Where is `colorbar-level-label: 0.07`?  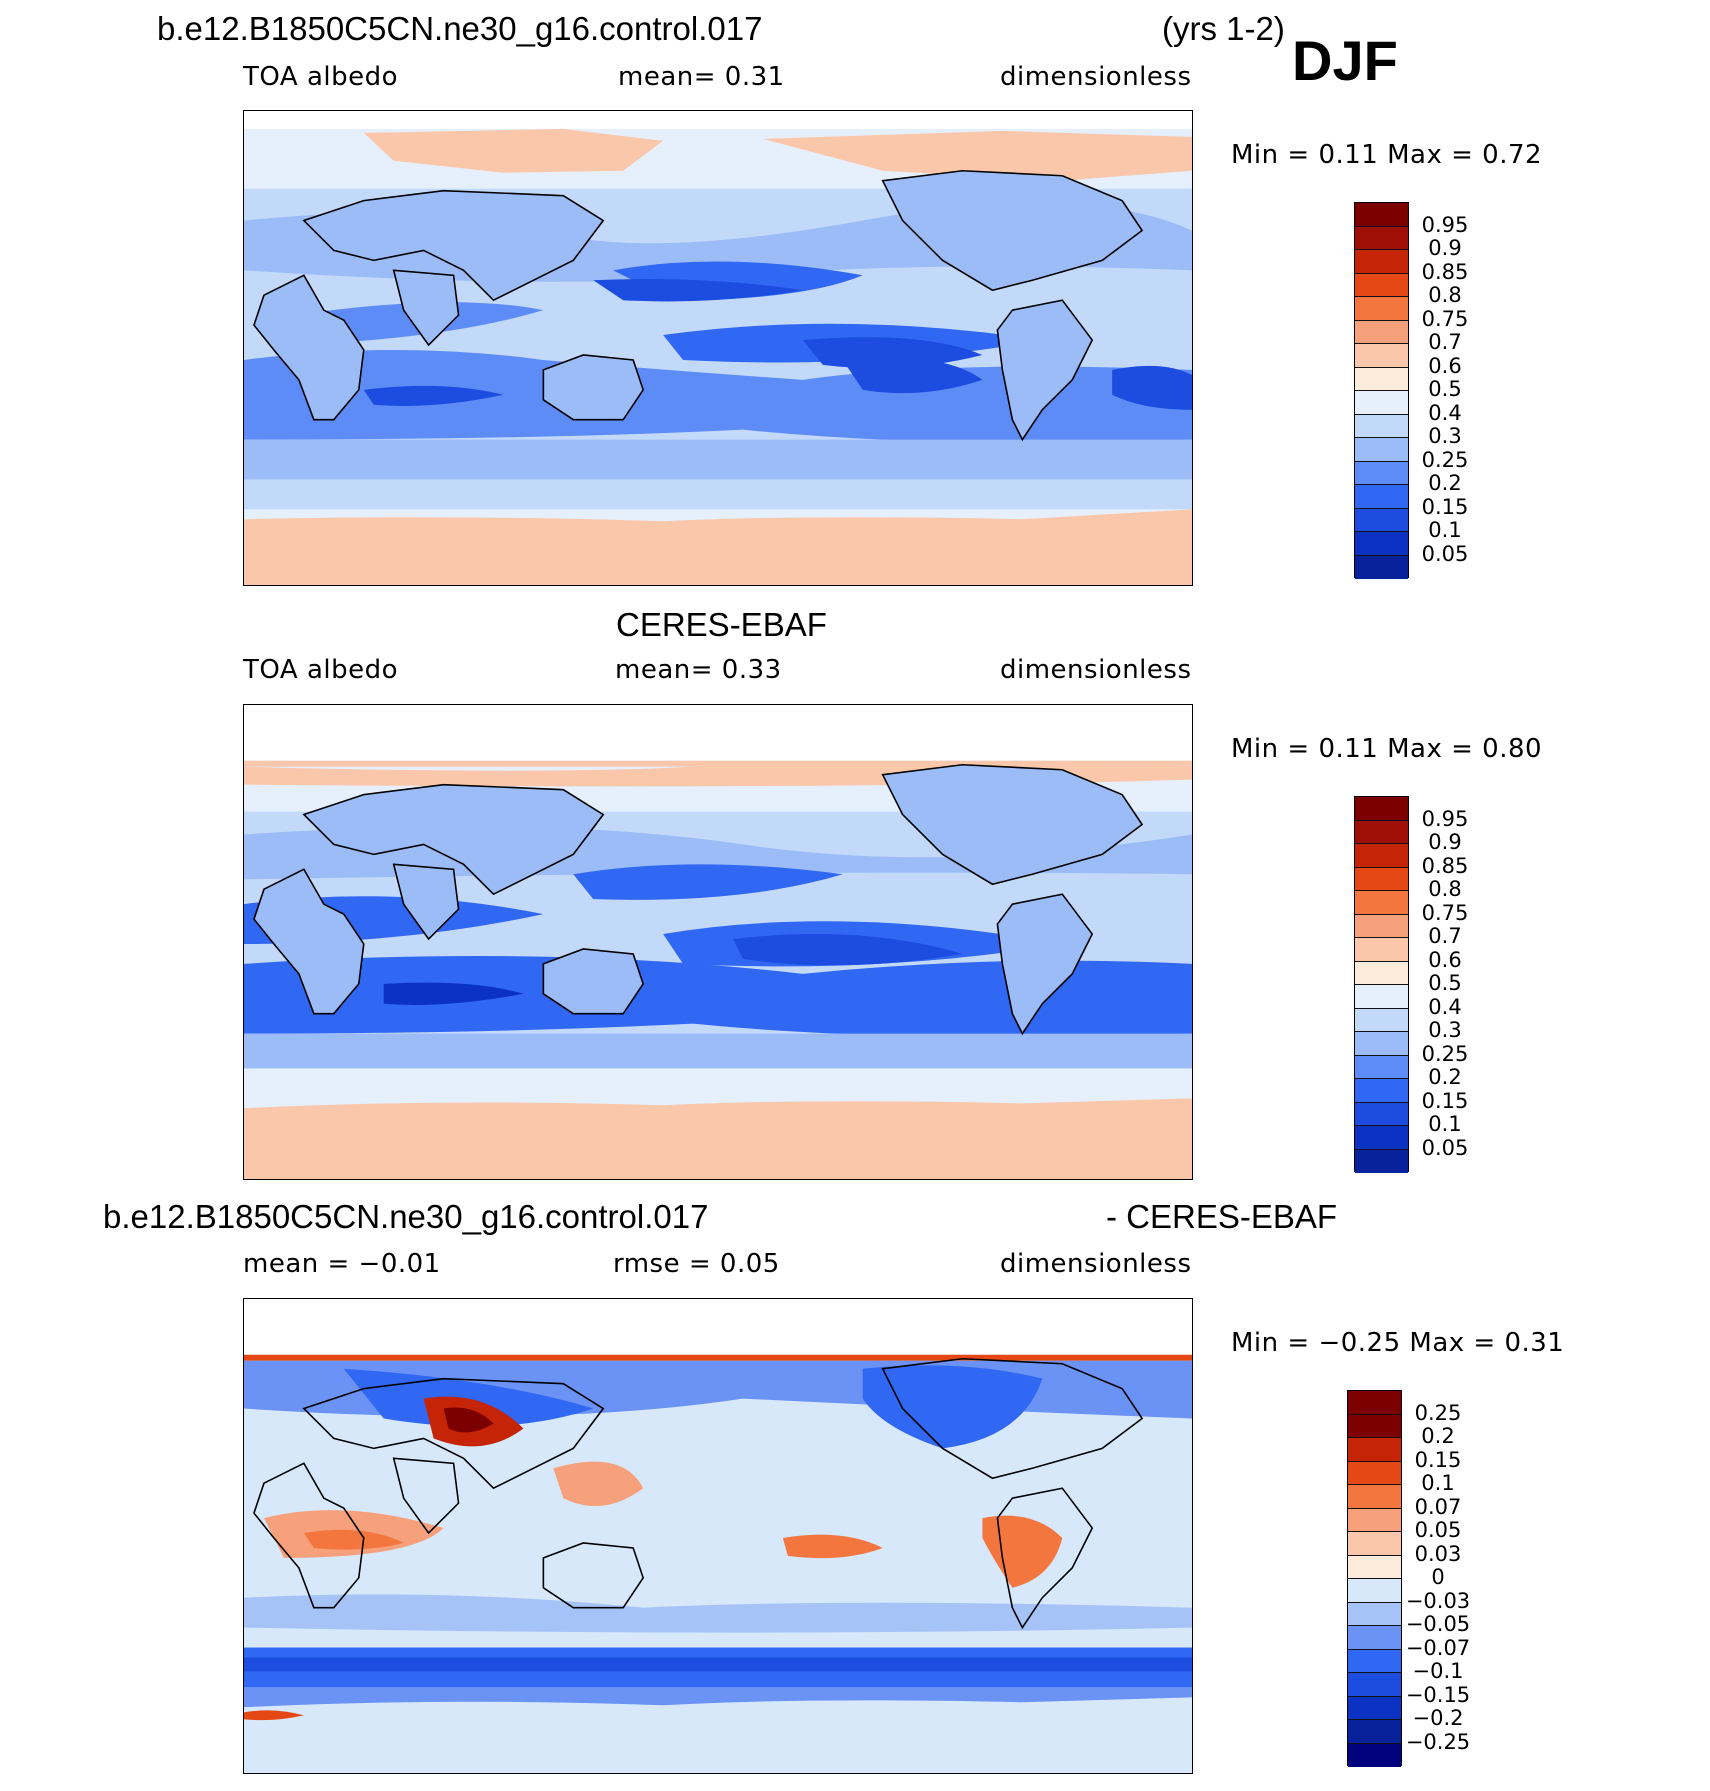 colorbar-level-label: 0.07 is located at coordinates (1438, 1506).